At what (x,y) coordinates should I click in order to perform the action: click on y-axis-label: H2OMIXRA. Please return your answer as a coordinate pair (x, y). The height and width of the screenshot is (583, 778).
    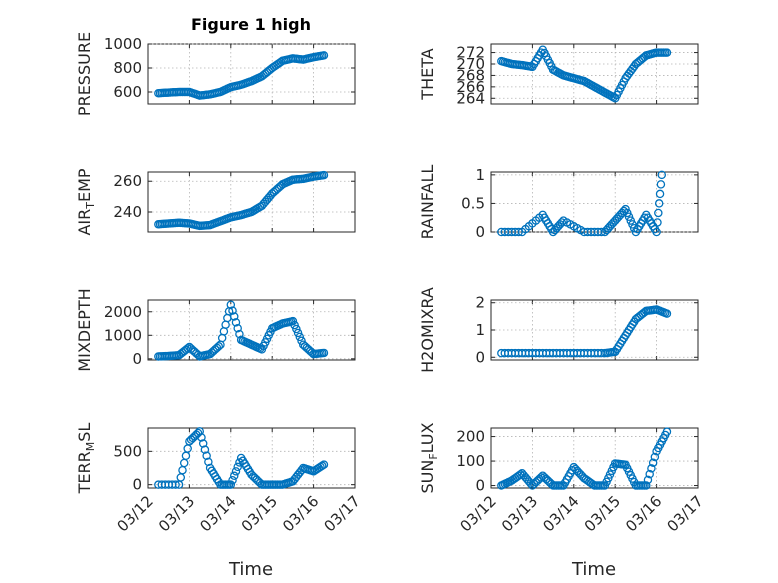
    Looking at the image, I should click on (427, 330).